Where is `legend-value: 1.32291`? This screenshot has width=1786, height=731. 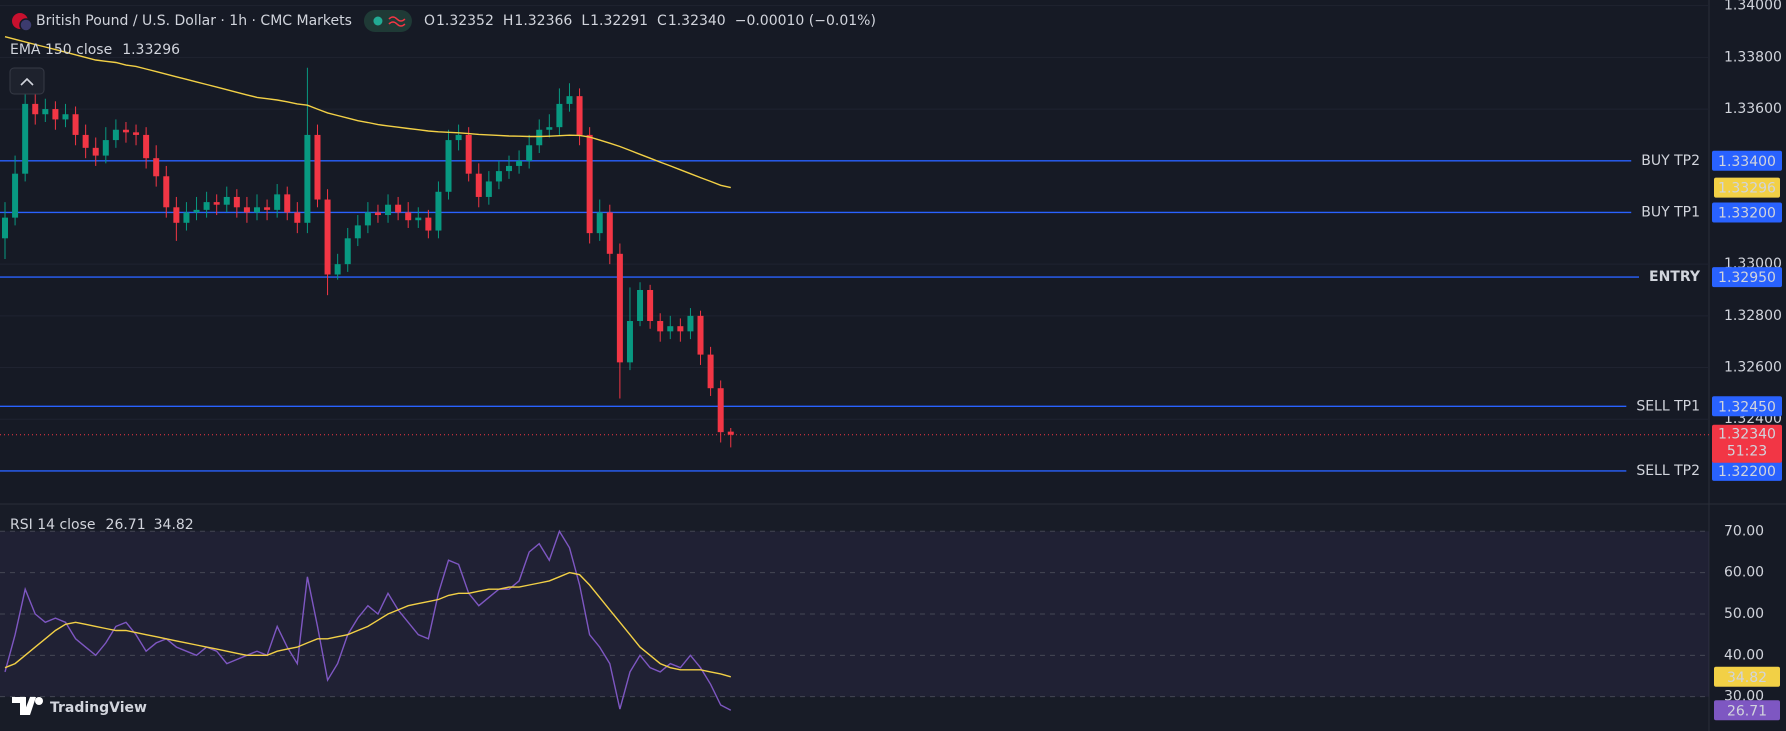
legend-value: 1.32291 is located at coordinates (619, 21).